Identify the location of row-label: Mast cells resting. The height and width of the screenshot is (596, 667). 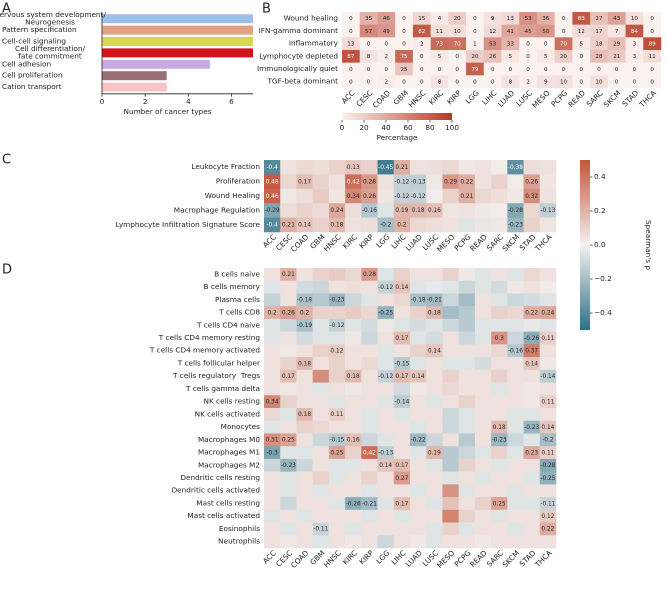
(228, 502).